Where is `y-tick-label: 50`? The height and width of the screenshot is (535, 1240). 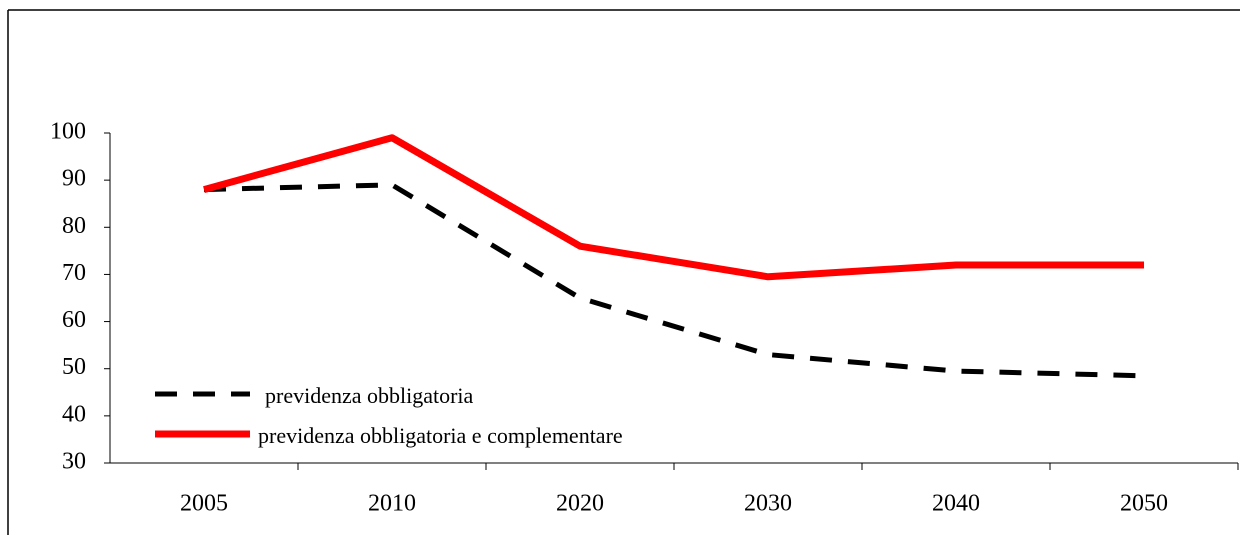 y-tick-label: 50 is located at coordinates (74, 367).